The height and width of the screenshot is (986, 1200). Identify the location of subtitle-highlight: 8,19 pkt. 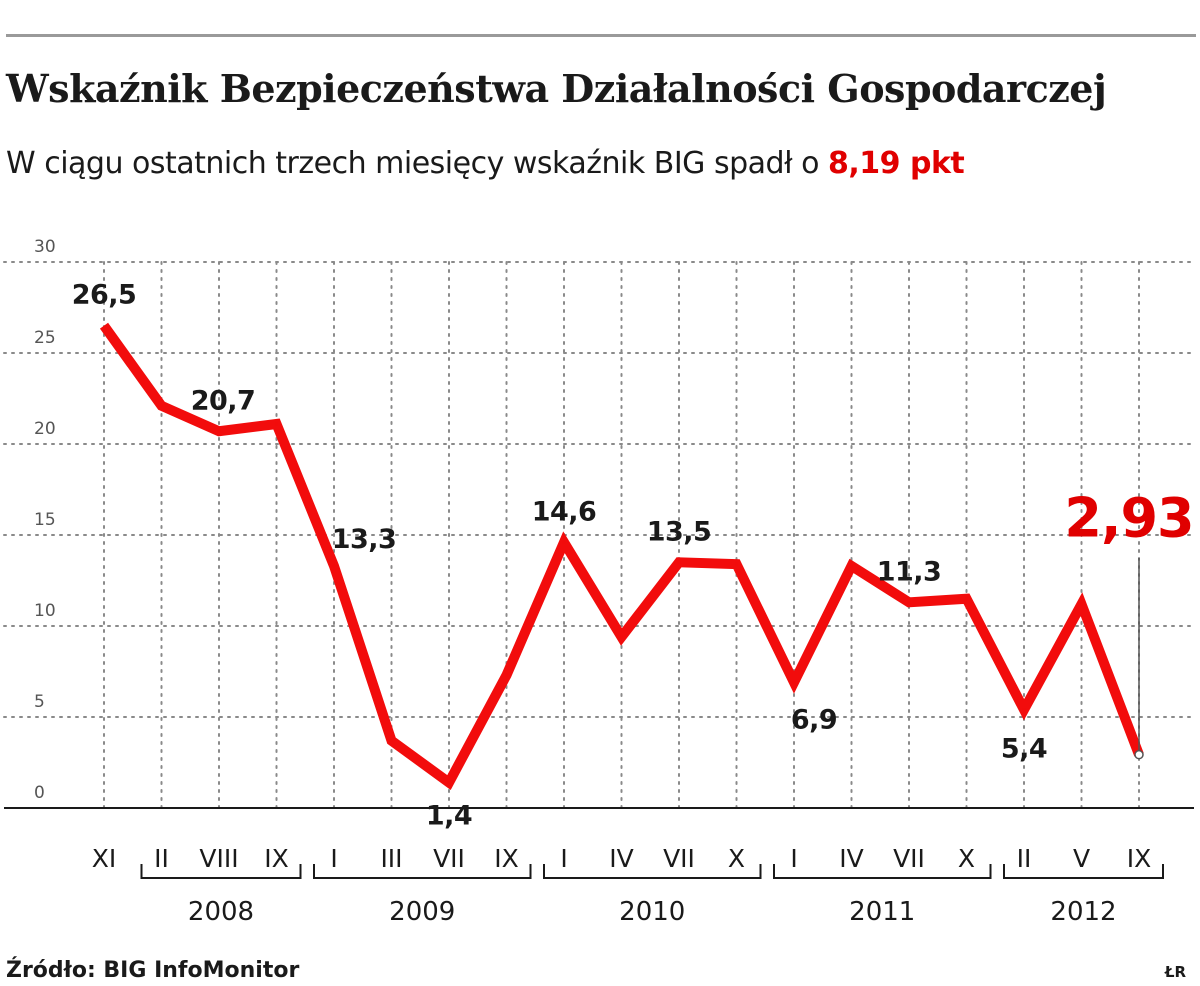
(896, 163).